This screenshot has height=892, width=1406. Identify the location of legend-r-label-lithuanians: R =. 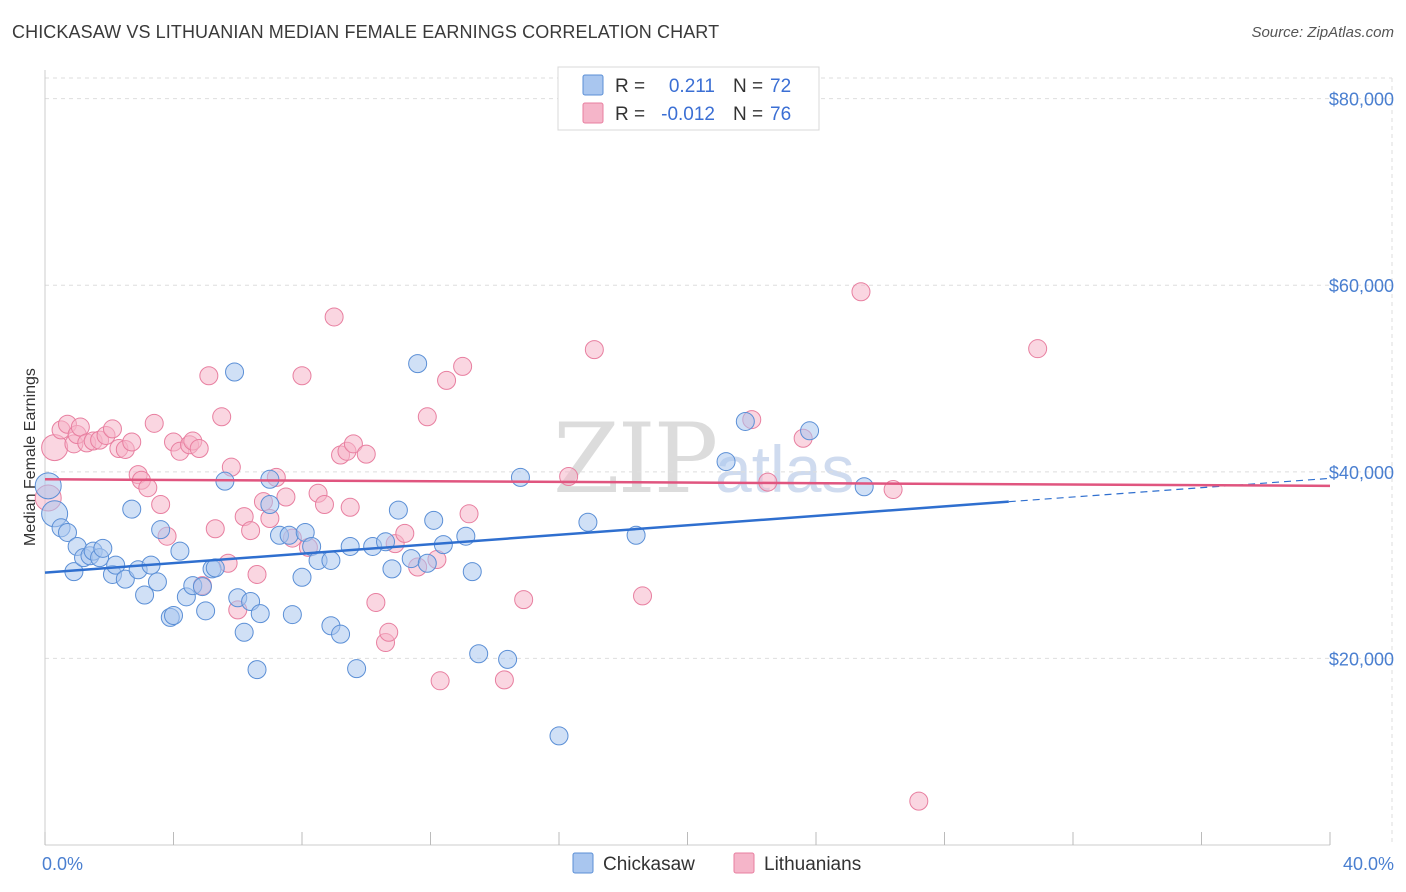
(630, 114).